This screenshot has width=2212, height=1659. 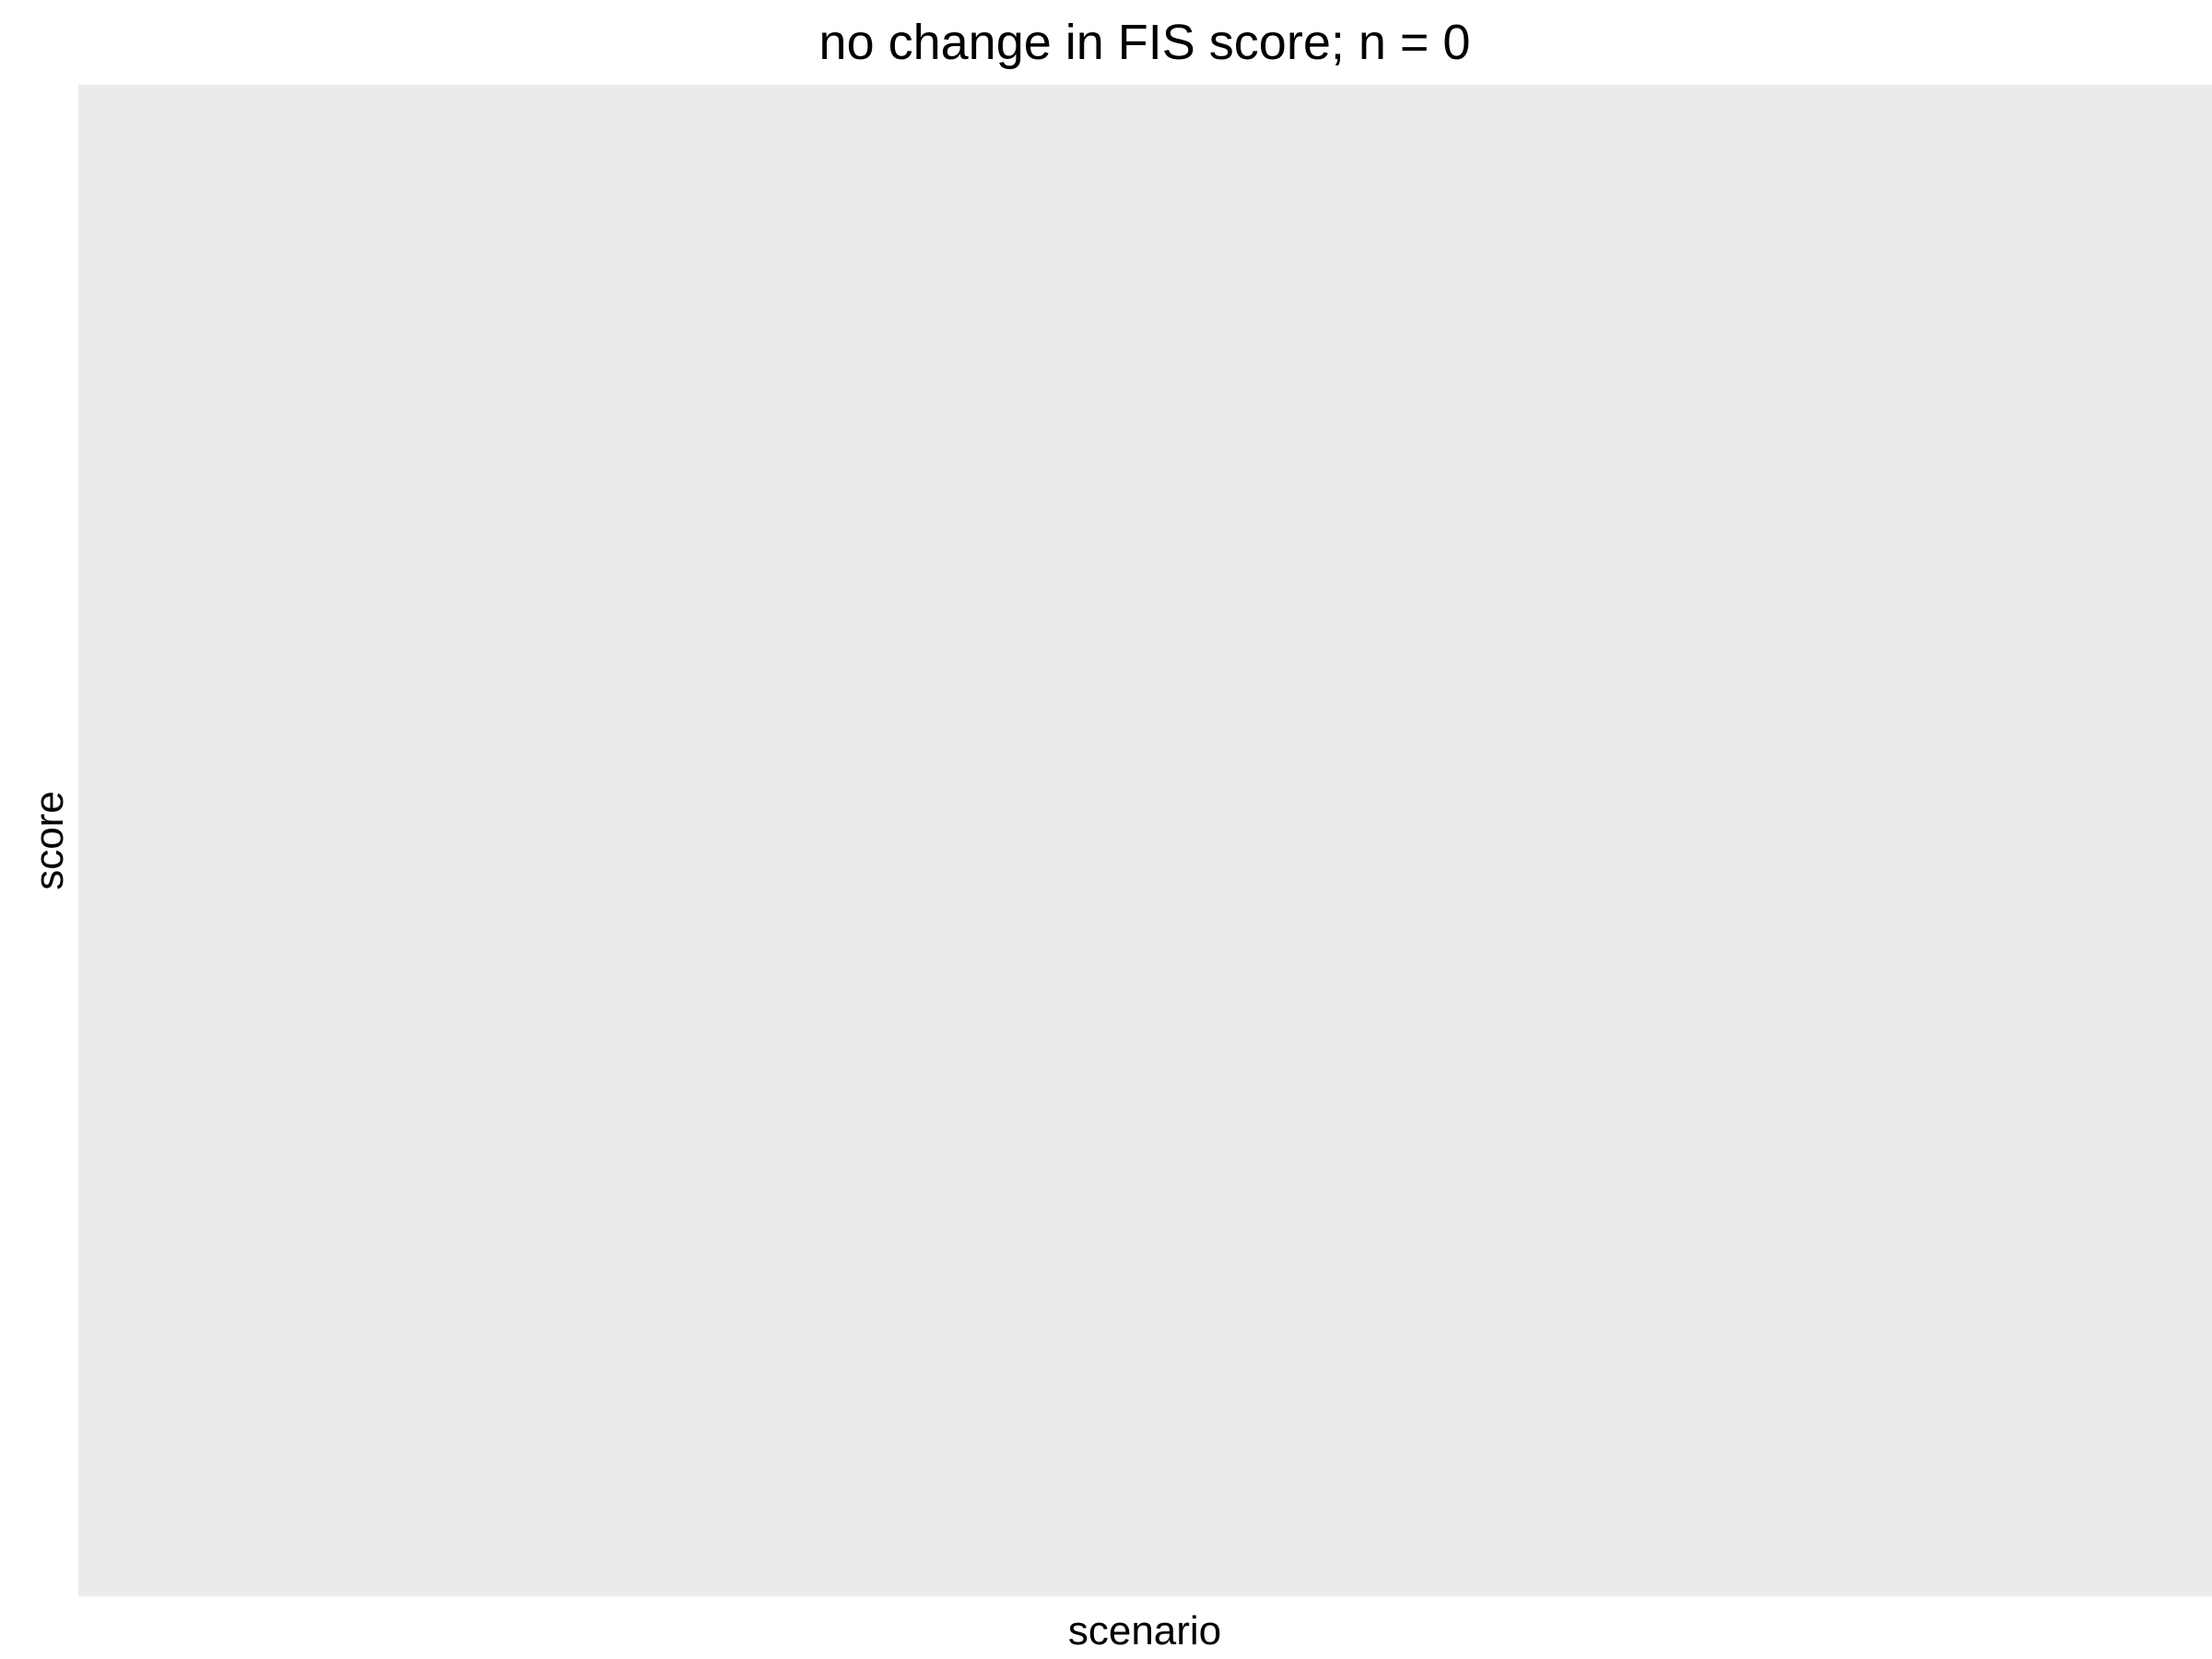 What do you see at coordinates (1144, 1630) in the screenshot?
I see `x-axis-label: scenario` at bounding box center [1144, 1630].